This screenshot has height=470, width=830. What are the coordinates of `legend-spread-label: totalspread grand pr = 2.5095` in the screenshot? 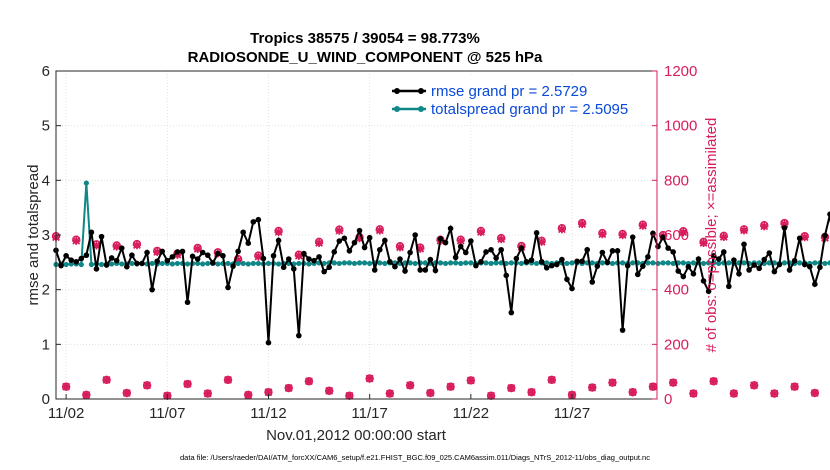 It's located at (529, 109).